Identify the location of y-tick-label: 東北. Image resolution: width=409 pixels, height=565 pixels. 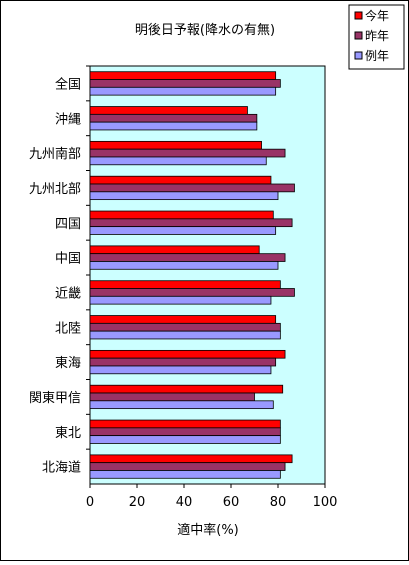
(68, 433).